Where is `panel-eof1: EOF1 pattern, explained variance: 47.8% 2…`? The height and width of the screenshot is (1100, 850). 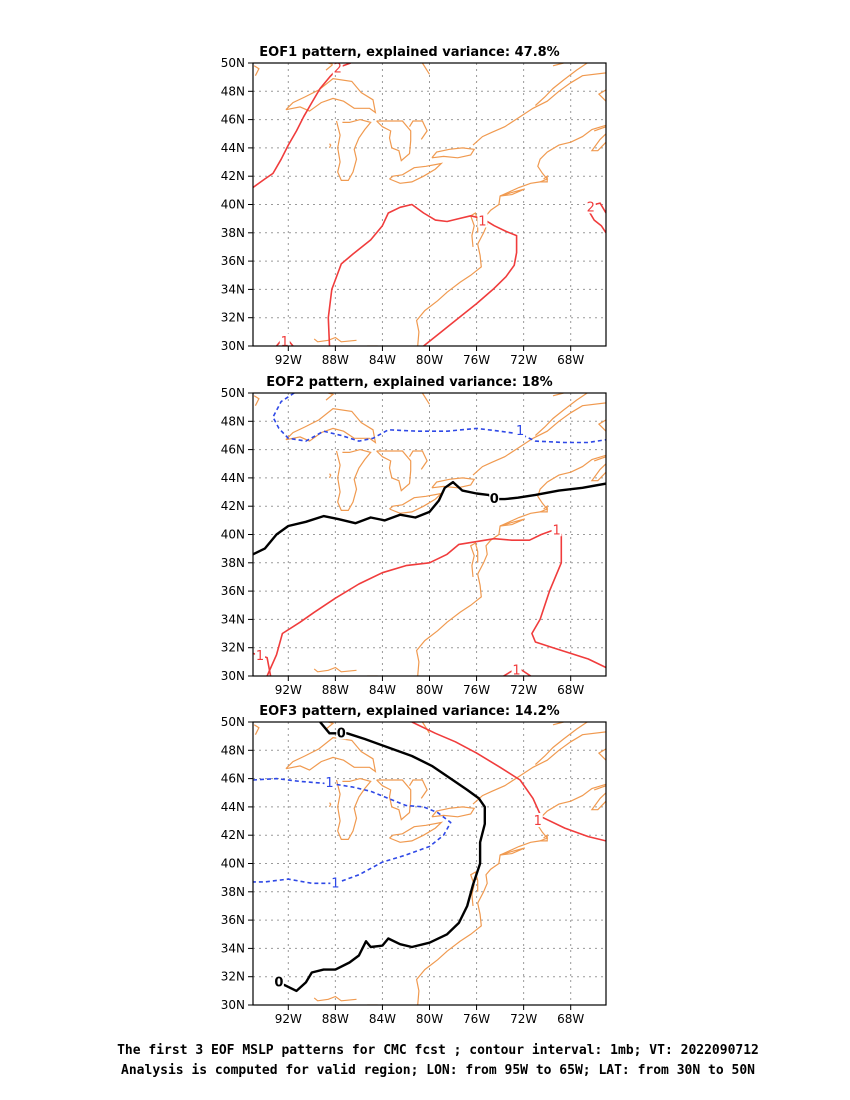
panel-eof1: EOF1 pattern, explained variance: 47.8% 2… is located at coordinates (414, 206).